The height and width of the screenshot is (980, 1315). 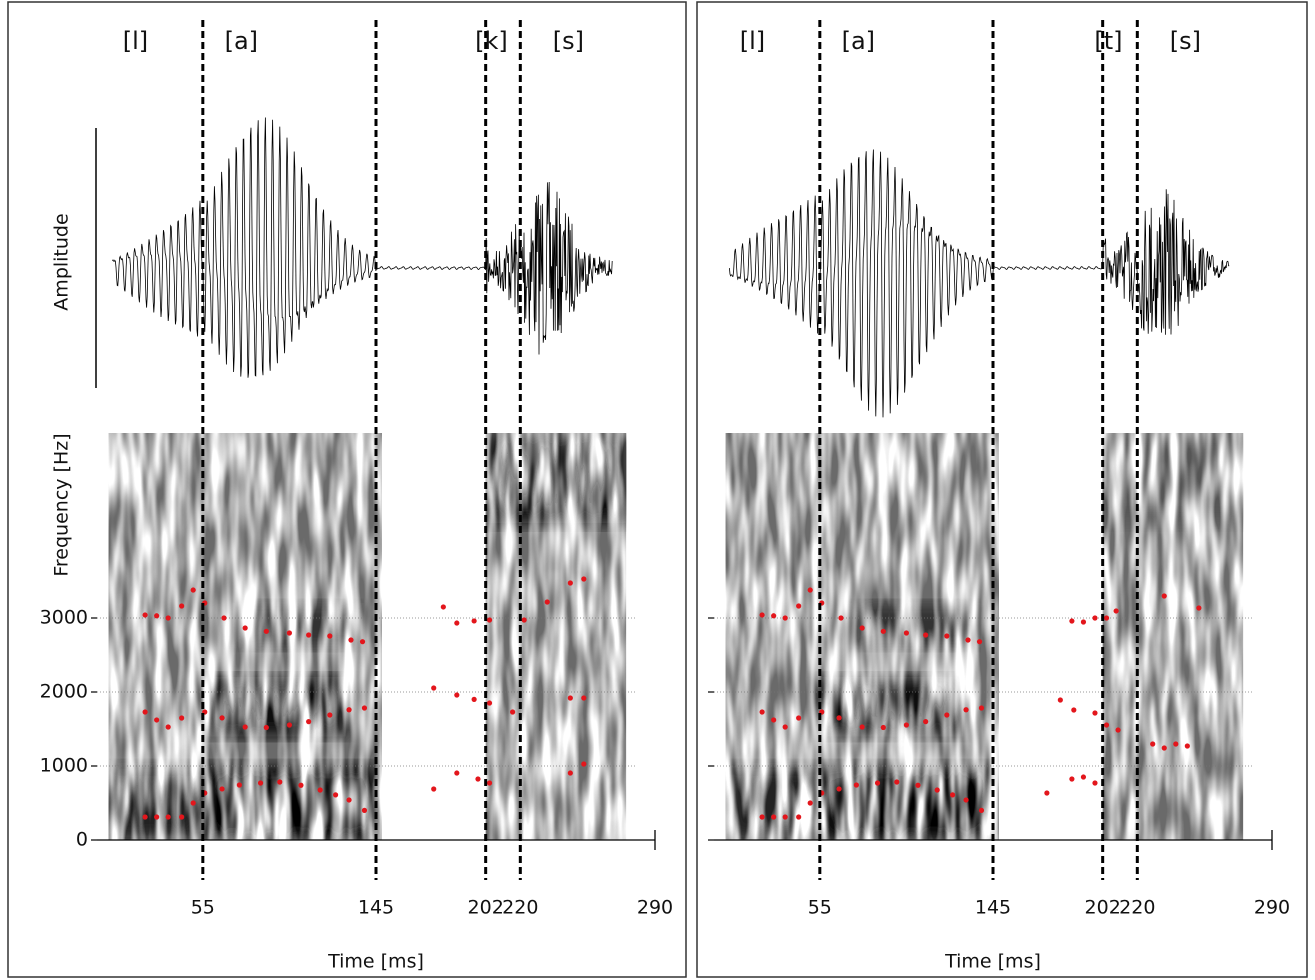 What do you see at coordinates (1108, 41) in the screenshot?
I see `segment-label: [t]` at bounding box center [1108, 41].